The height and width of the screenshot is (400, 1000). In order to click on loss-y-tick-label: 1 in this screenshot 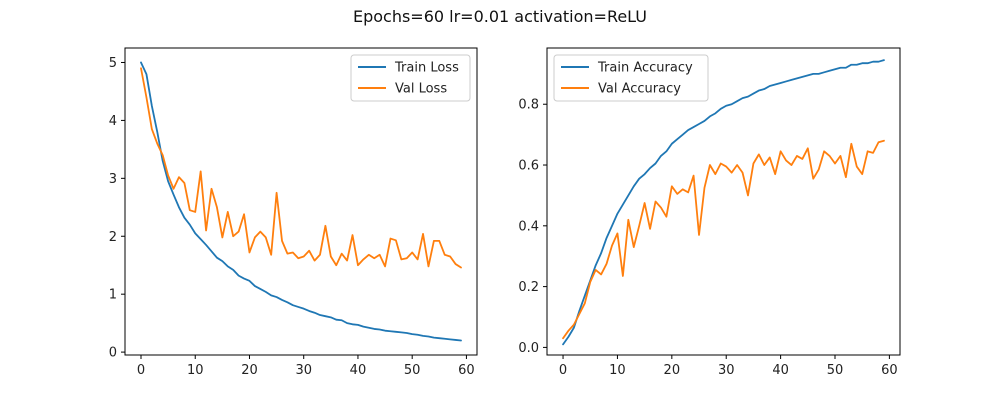, I will do `click(113, 295)`.